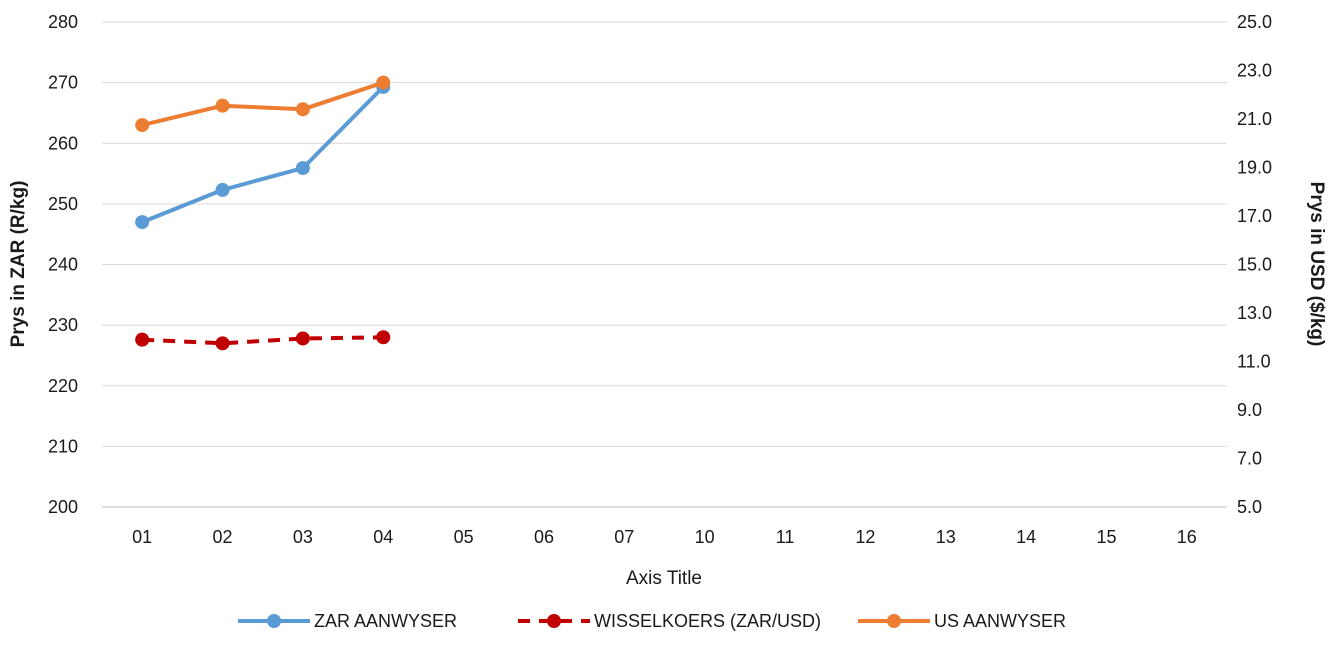  I want to click on y2-tick-label: 15.0, so click(1254, 265).